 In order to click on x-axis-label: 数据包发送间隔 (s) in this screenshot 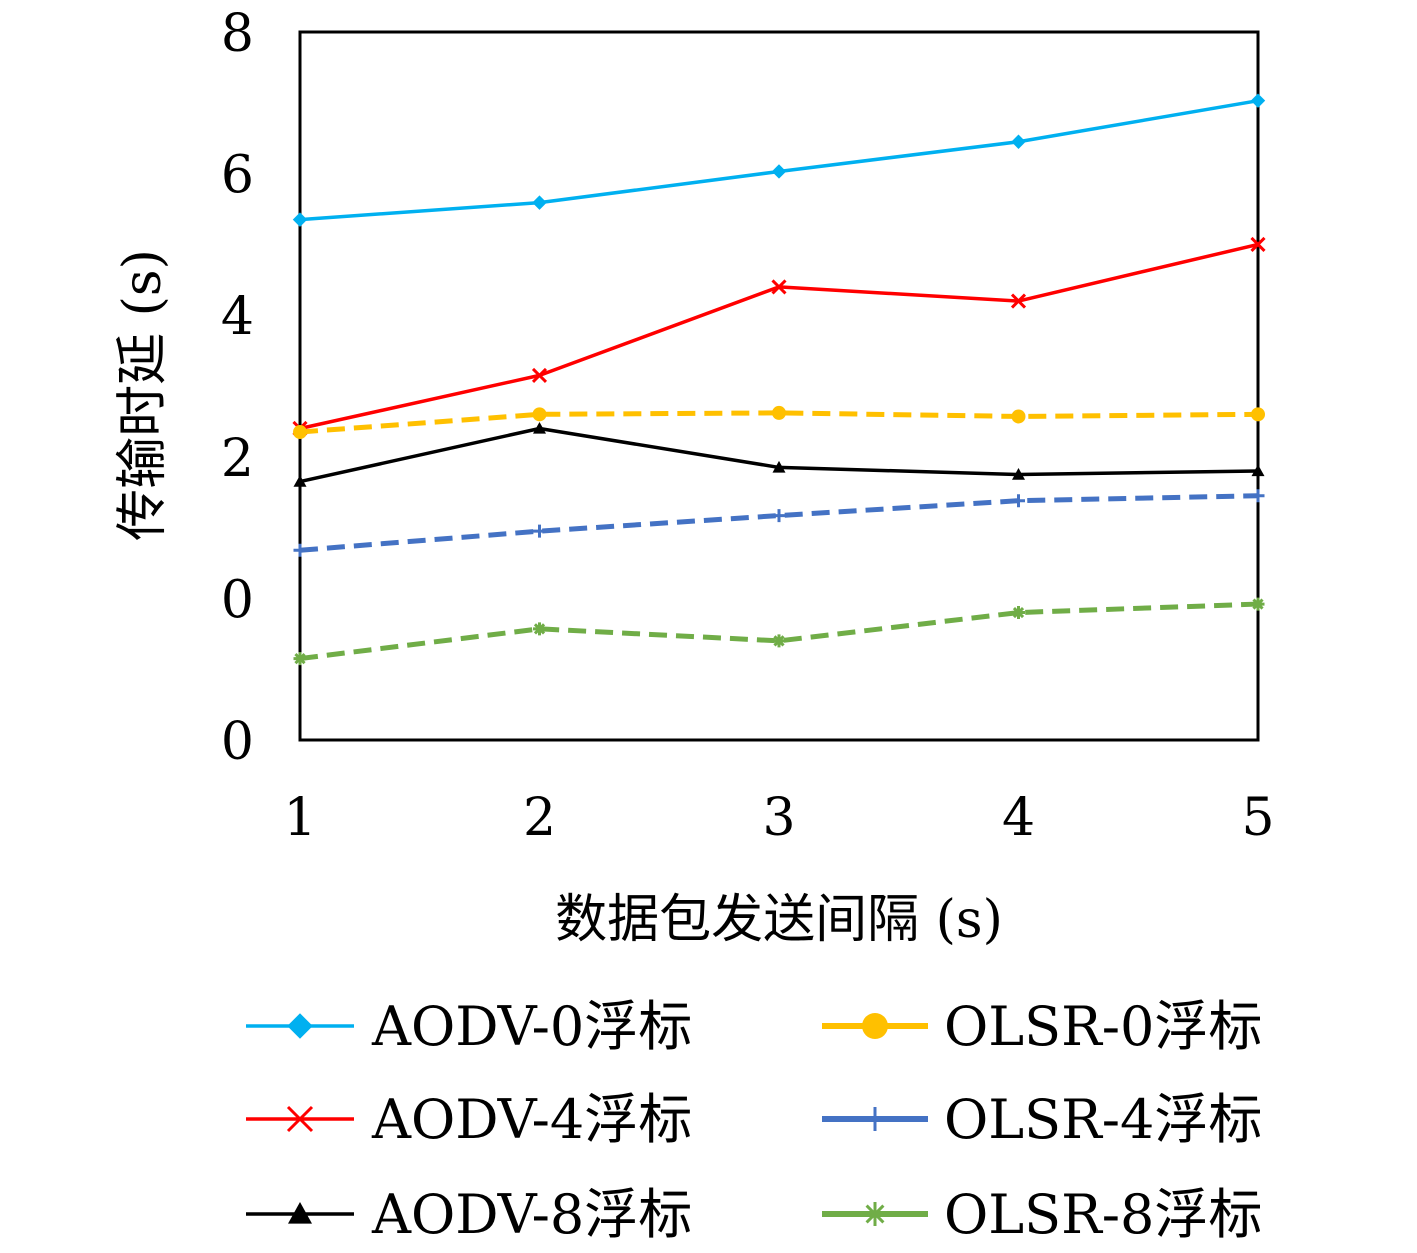, I will do `click(779, 920)`.